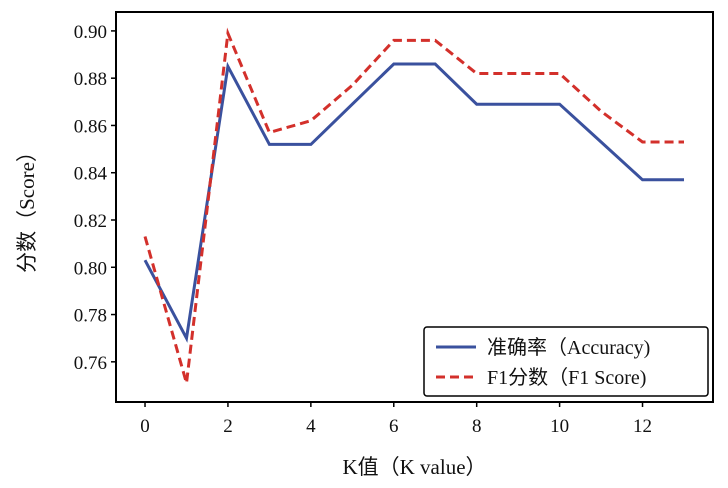 The height and width of the screenshot is (488, 728). Describe the element at coordinates (90, 126) in the screenshot. I see `y-tick-label: 0.86` at that location.